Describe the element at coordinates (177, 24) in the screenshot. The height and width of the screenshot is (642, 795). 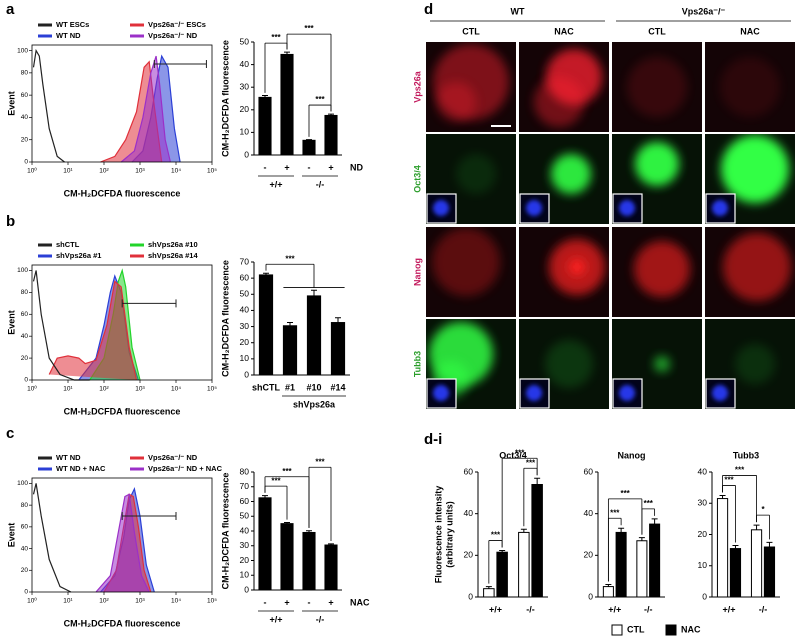
I see `legend-label: Vps26a⁻/⁻ ESCs` at that location.